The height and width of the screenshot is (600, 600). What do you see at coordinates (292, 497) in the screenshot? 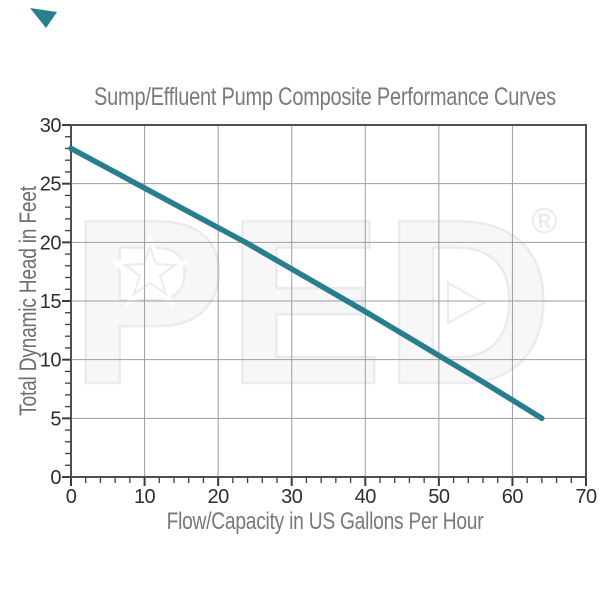
I see `x-tick-label: 30` at bounding box center [292, 497].